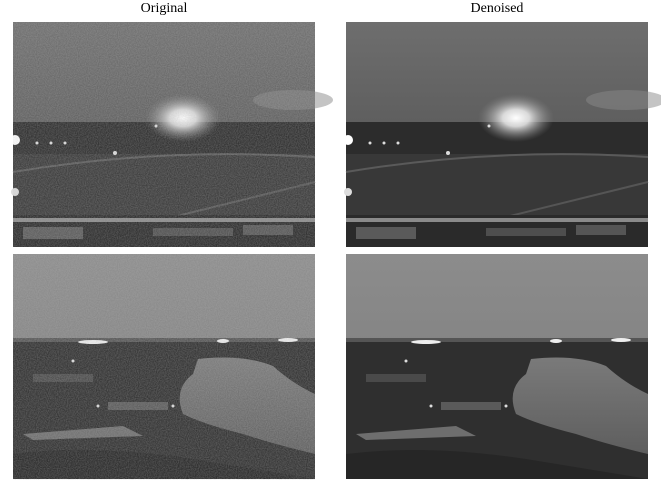 The height and width of the screenshot is (484, 661). Describe the element at coordinates (497, 8) in the screenshot. I see `column-title: Denoised` at that location.